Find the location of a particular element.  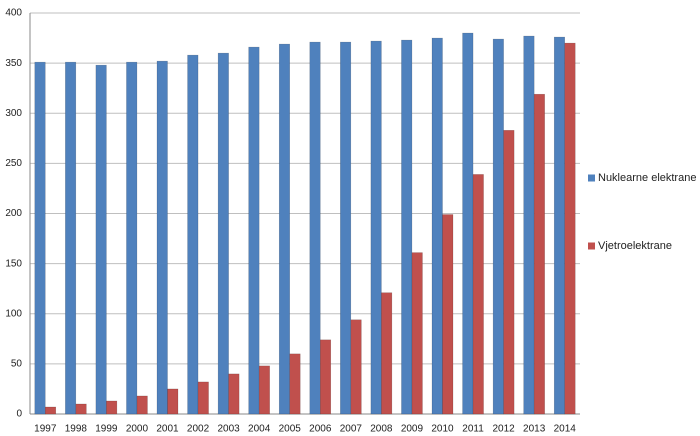

y-tick-label: 250 is located at coordinates (13, 163).